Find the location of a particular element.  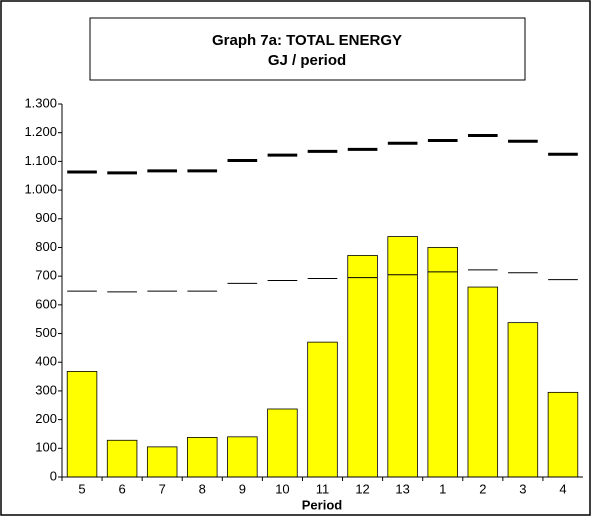

chart-title: Graph 7a: TOTAL ENERGY is located at coordinates (307, 40).